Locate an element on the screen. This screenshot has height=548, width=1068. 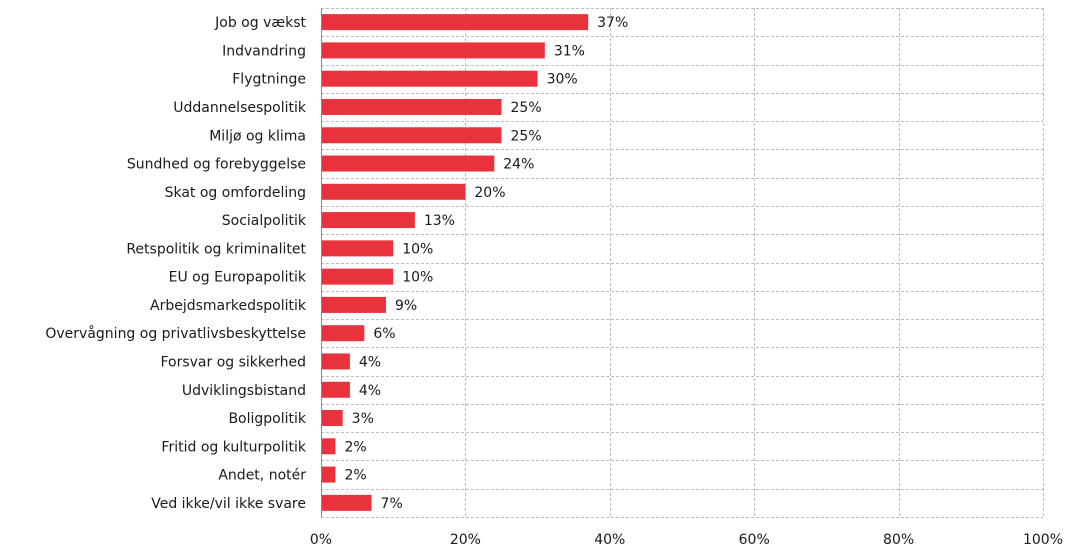
x-tick-label: 40% is located at coordinates (609, 540).